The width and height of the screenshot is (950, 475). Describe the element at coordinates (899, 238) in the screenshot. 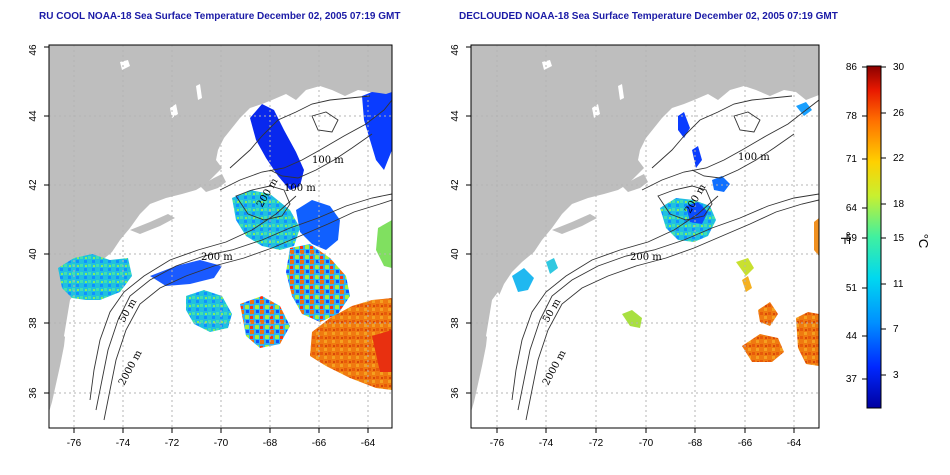

I see `colorbar-c-label: 15` at that location.